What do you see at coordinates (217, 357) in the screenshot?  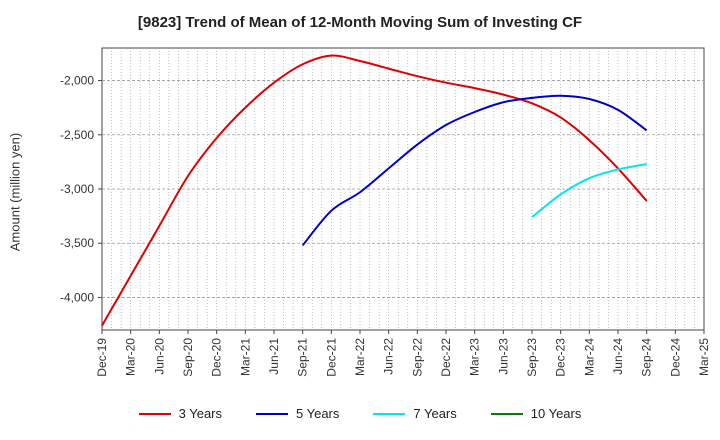 I see `x-tick-label: Dec-20` at bounding box center [217, 357].